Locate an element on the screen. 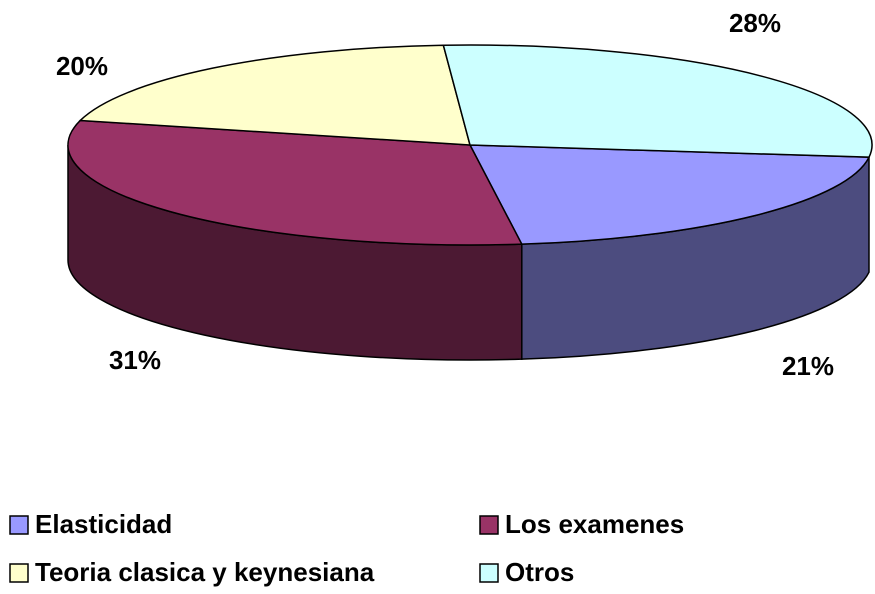 The image size is (875, 594). legend-label: Teoria clasica y keynesiana is located at coordinates (205, 572).